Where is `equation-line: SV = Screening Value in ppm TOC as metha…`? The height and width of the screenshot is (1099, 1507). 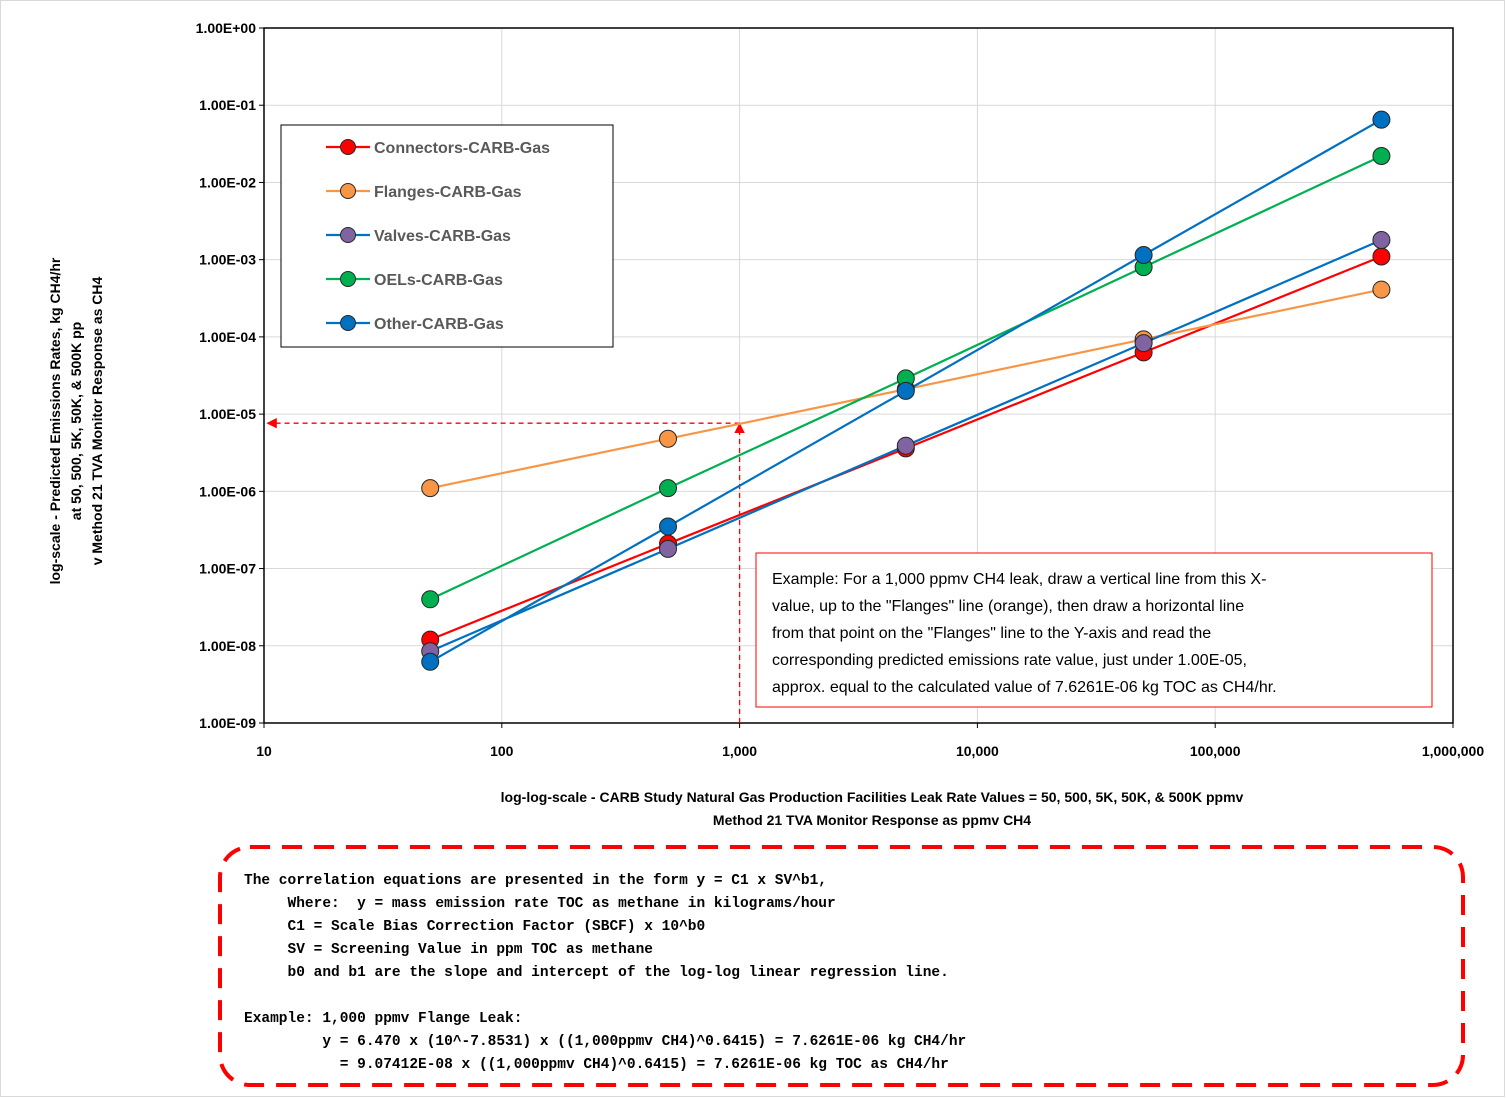
equation-line: SV = Screening Value in ppm TOC as metha… is located at coordinates (448, 950).